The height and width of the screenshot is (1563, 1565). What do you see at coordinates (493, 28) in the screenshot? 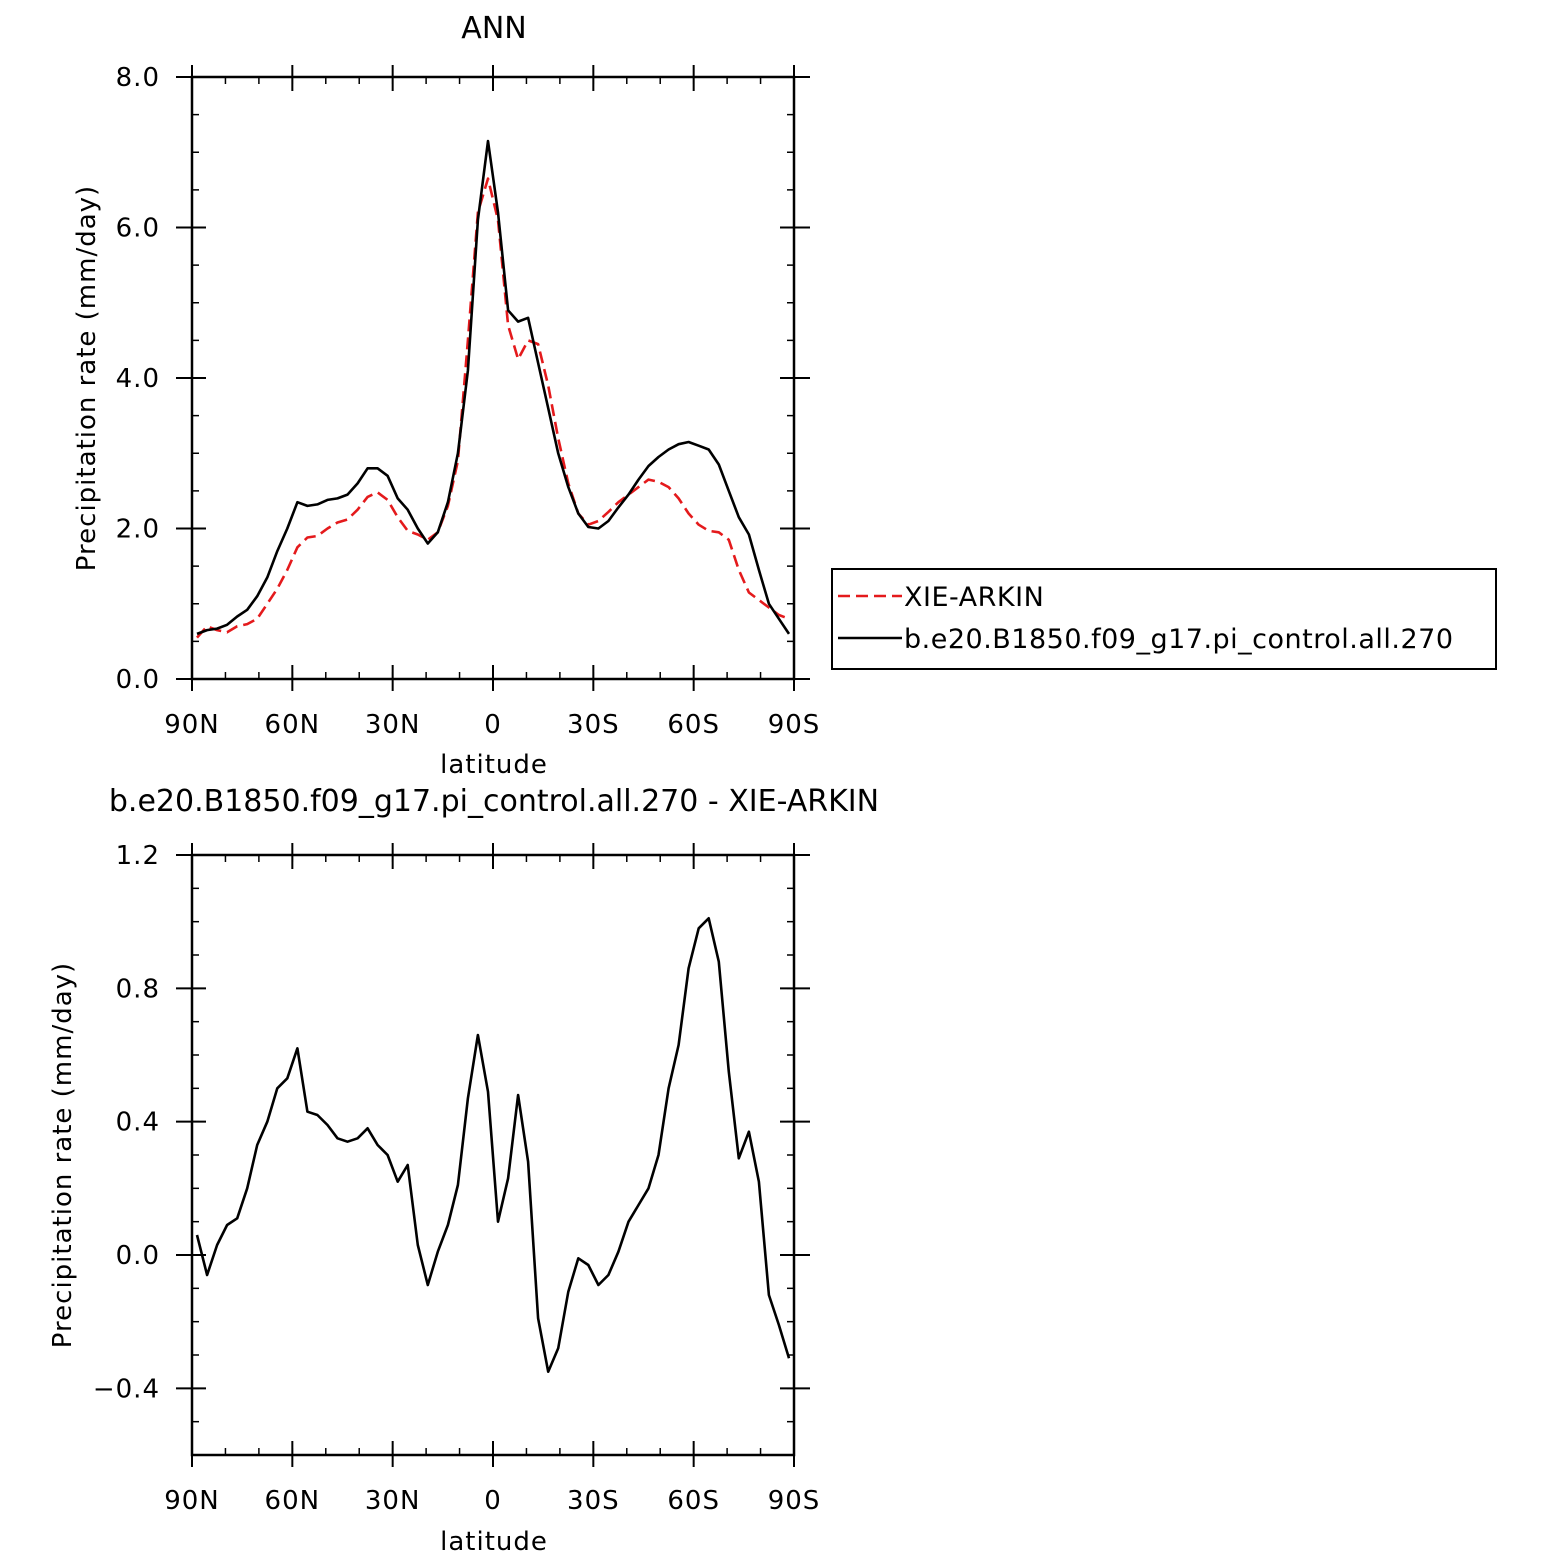
I see `top-chart-title: ANN` at bounding box center [493, 28].